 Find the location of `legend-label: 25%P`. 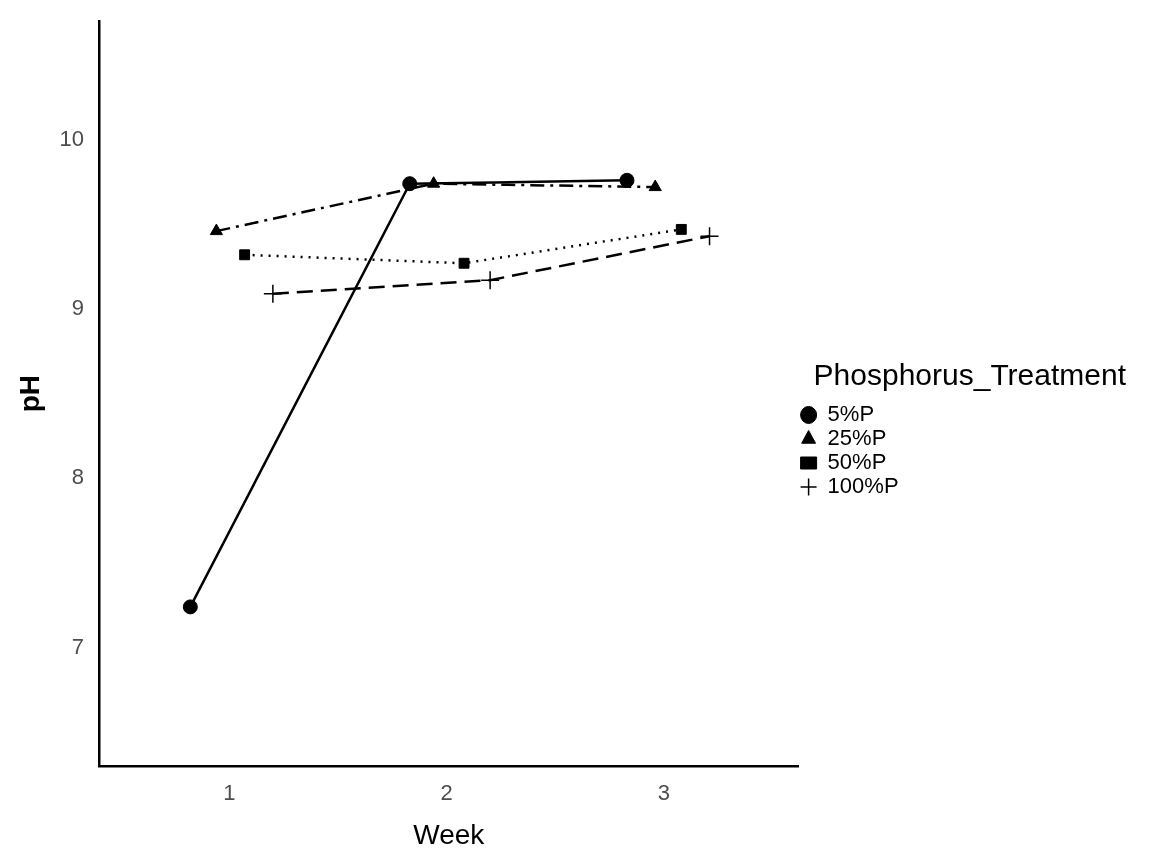

legend-label: 25%P is located at coordinates (857, 438).